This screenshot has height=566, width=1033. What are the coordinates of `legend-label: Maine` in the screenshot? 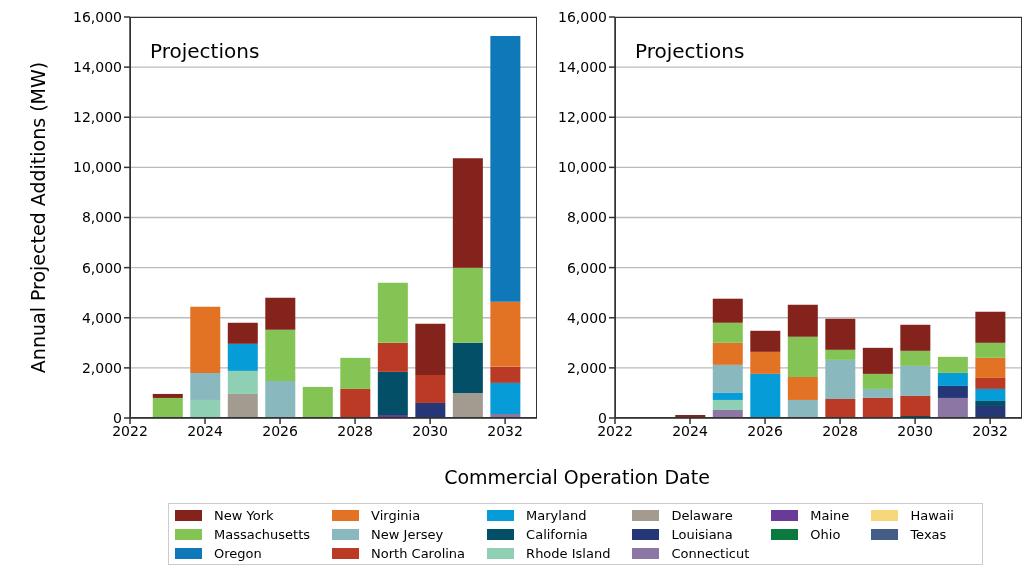 It's located at (830, 515).